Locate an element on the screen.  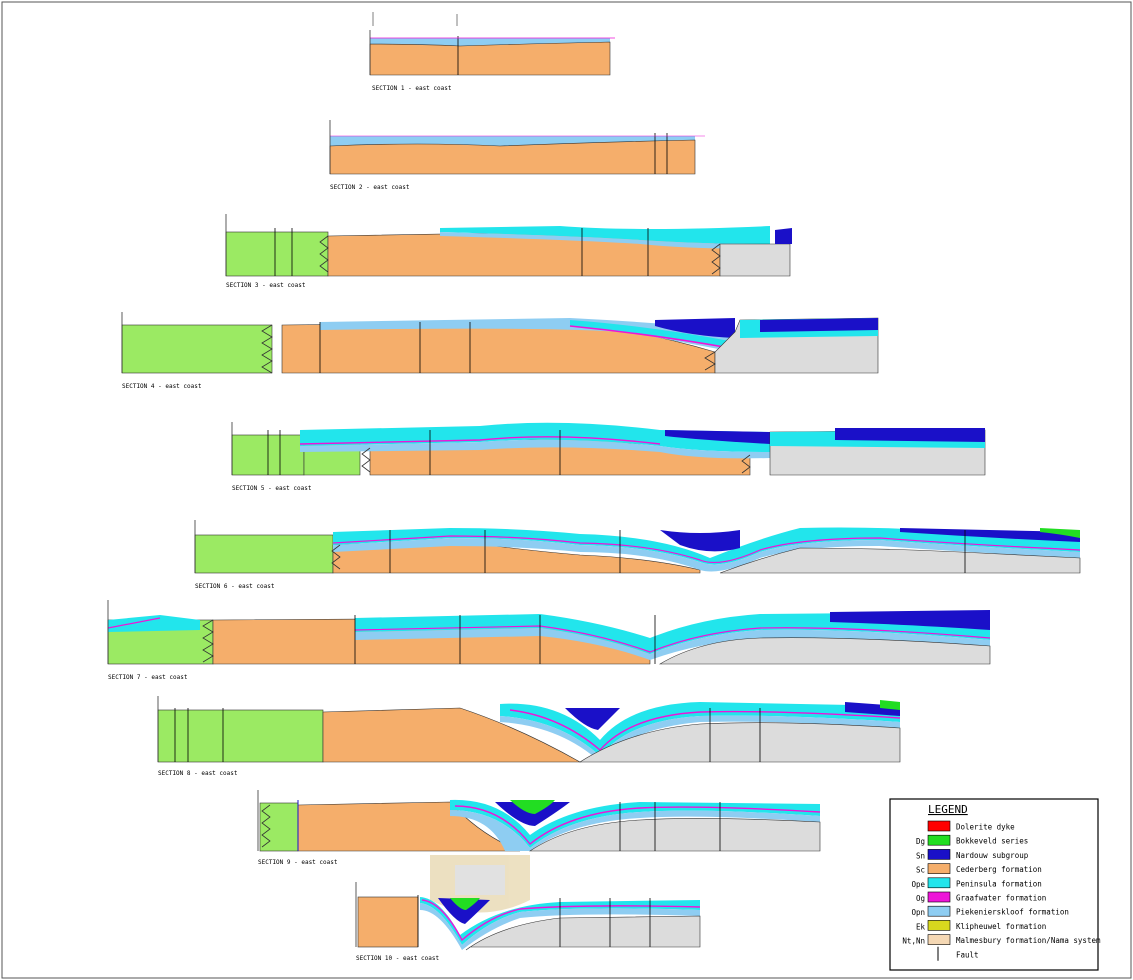
section-label: SECTION 5 - east coast is located at coordinates (272, 488).